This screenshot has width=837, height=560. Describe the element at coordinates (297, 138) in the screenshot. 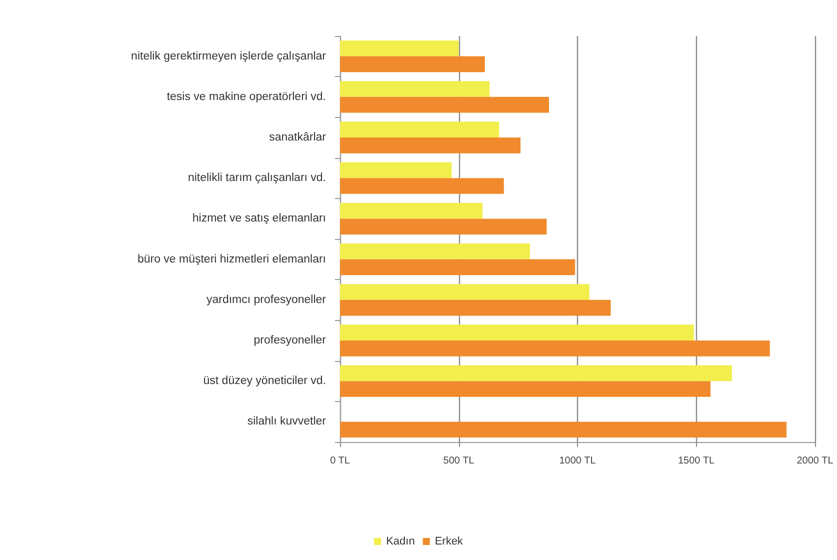

I see `y-tick-label: sanatkârlar` at that location.